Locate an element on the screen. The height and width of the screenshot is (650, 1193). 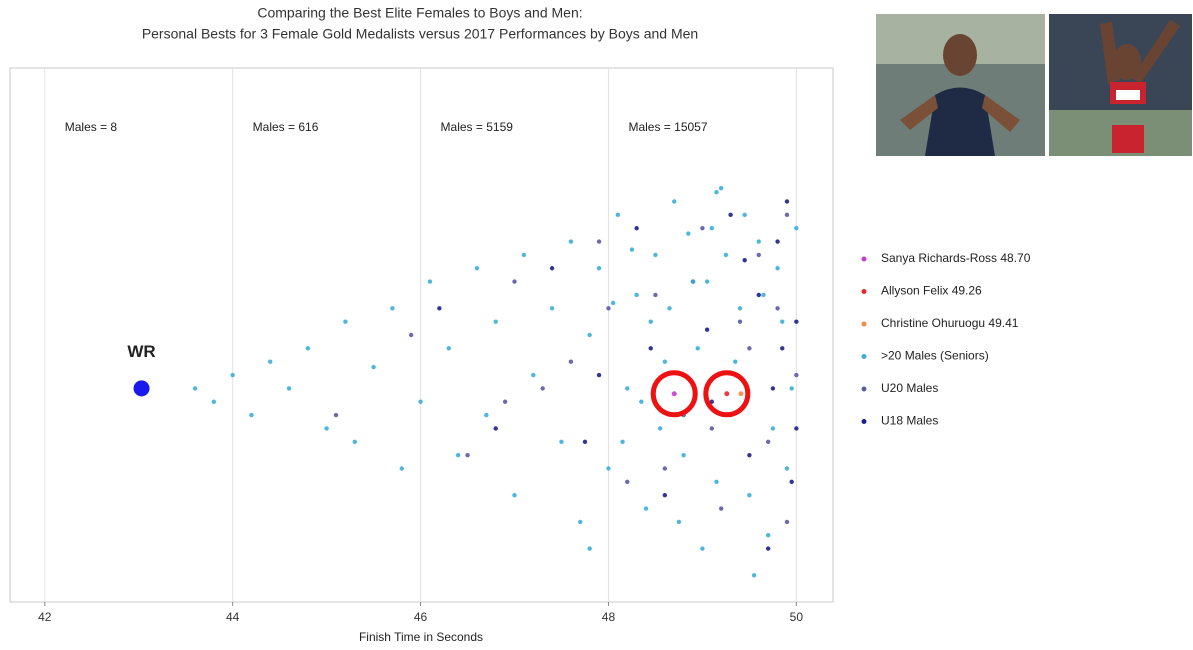
legend-label: Sanya Richards-Ross 48.70 is located at coordinates (956, 258).